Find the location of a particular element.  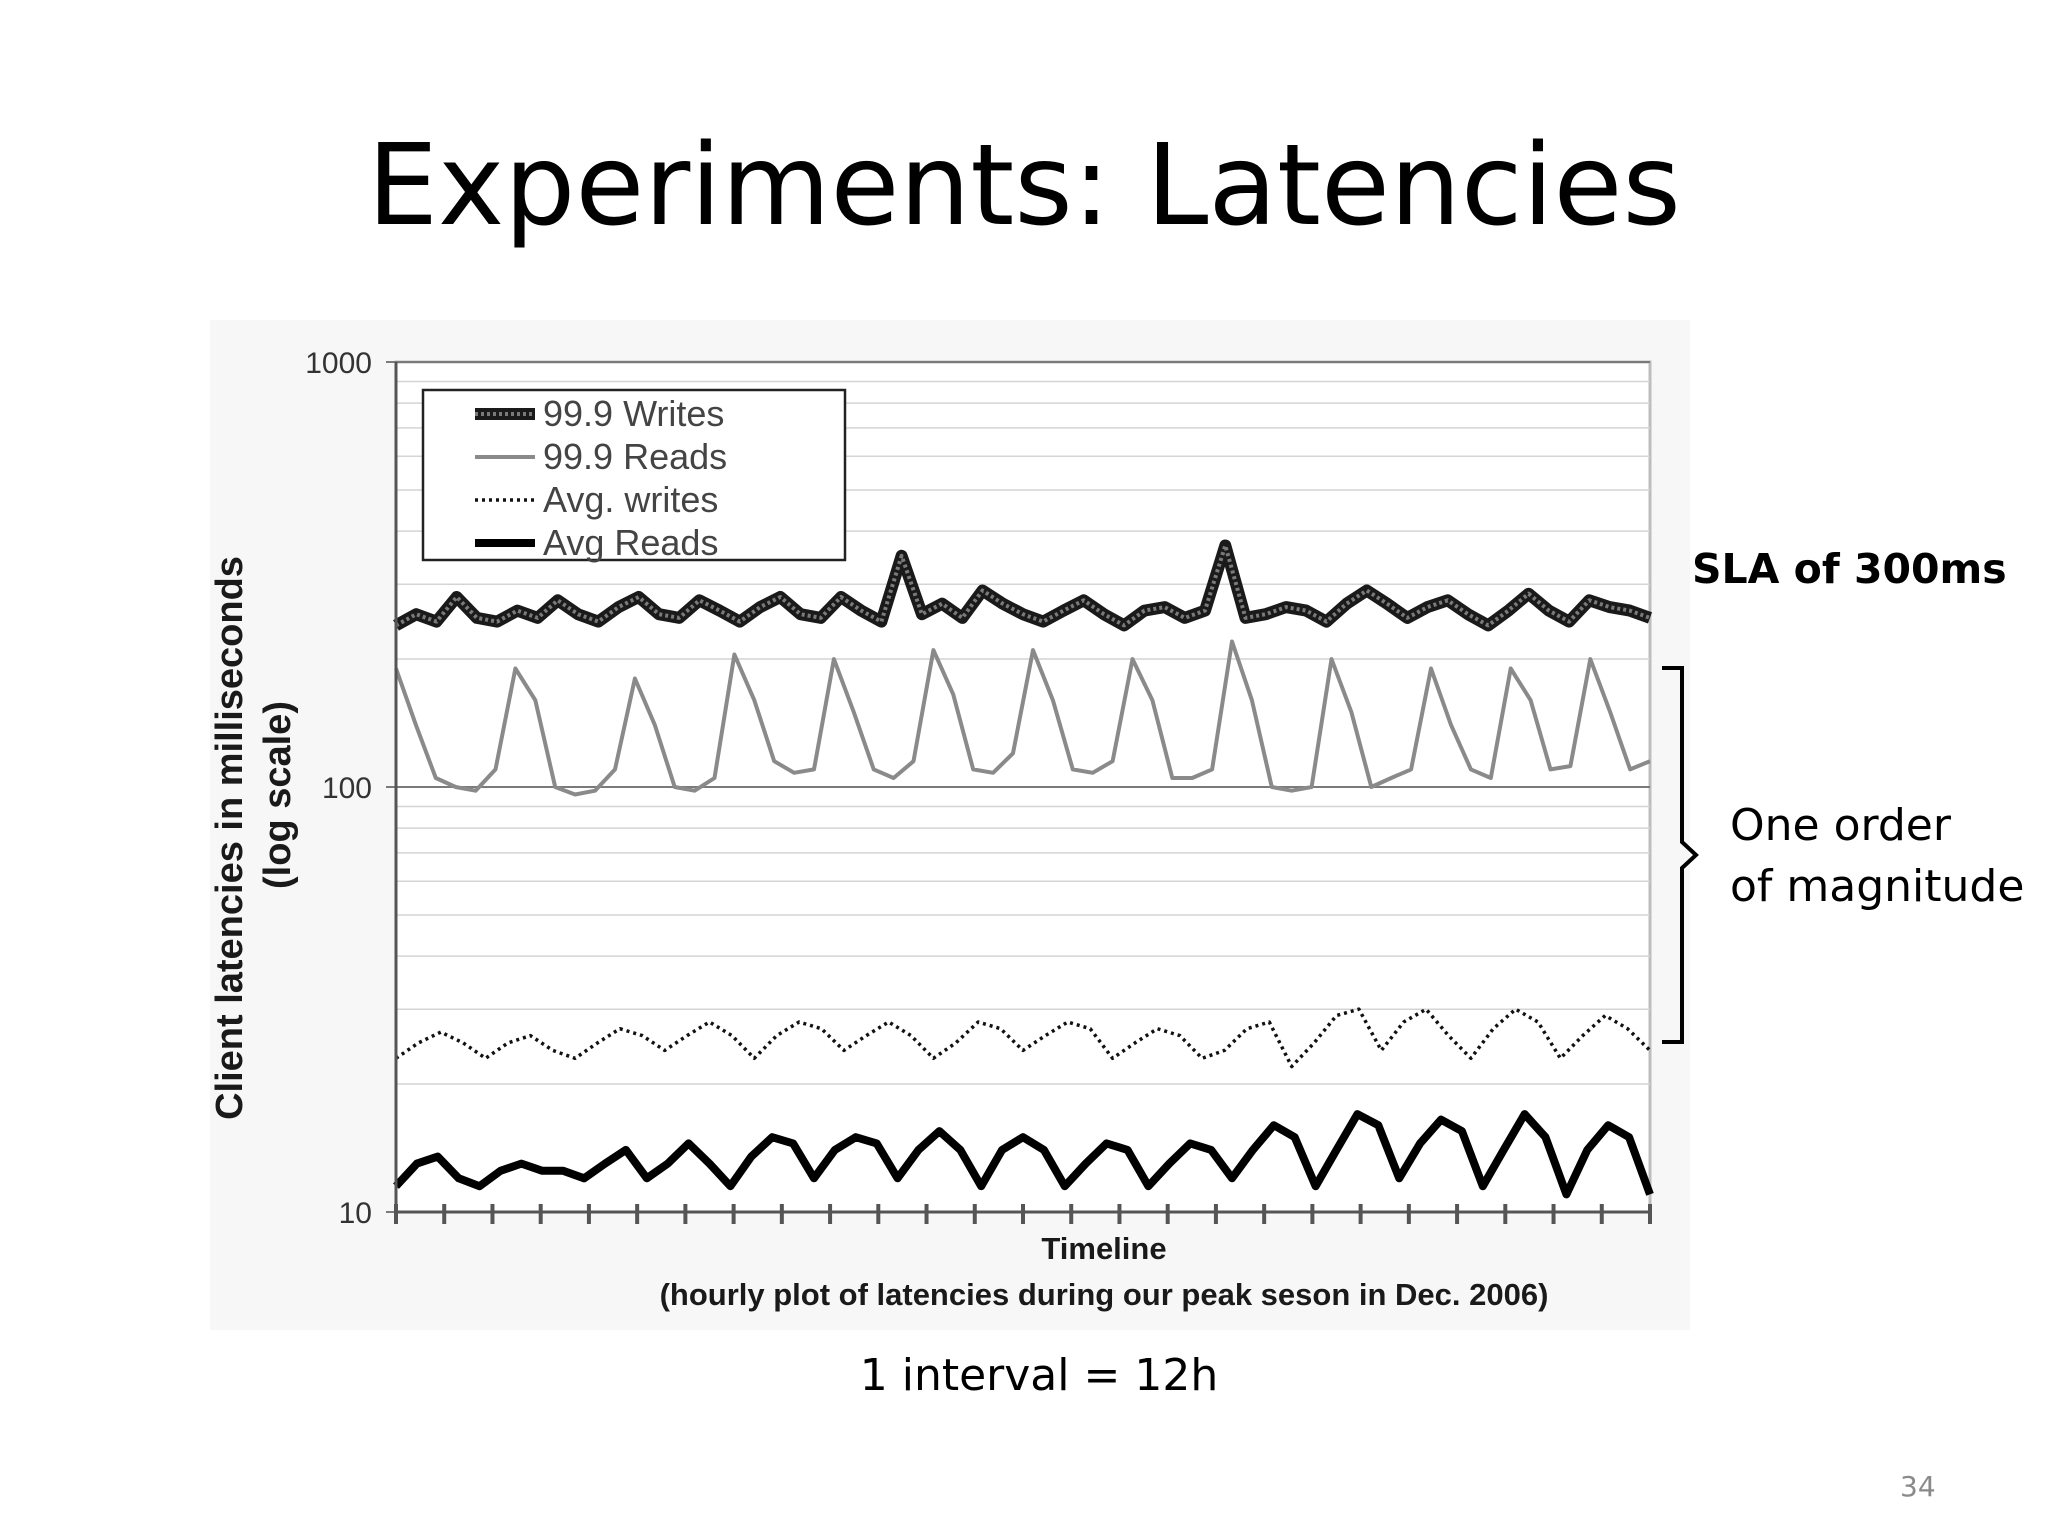

page-number: 34 is located at coordinates (1918, 1486).